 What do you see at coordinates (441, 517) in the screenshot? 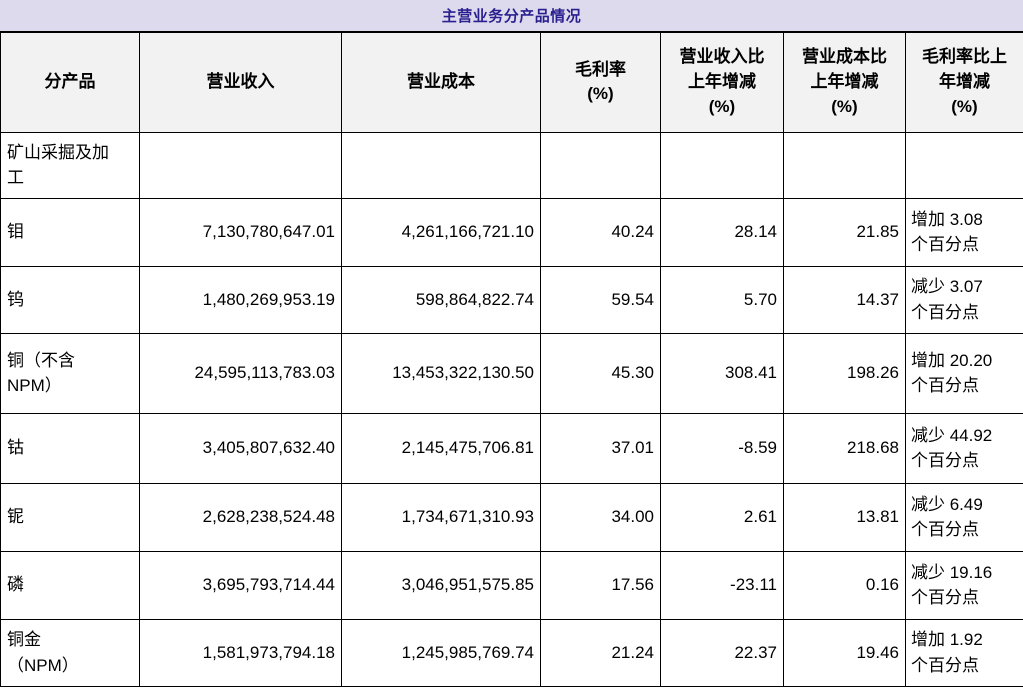
I see `cost-cell: 1,734,671,310.93` at bounding box center [441, 517].